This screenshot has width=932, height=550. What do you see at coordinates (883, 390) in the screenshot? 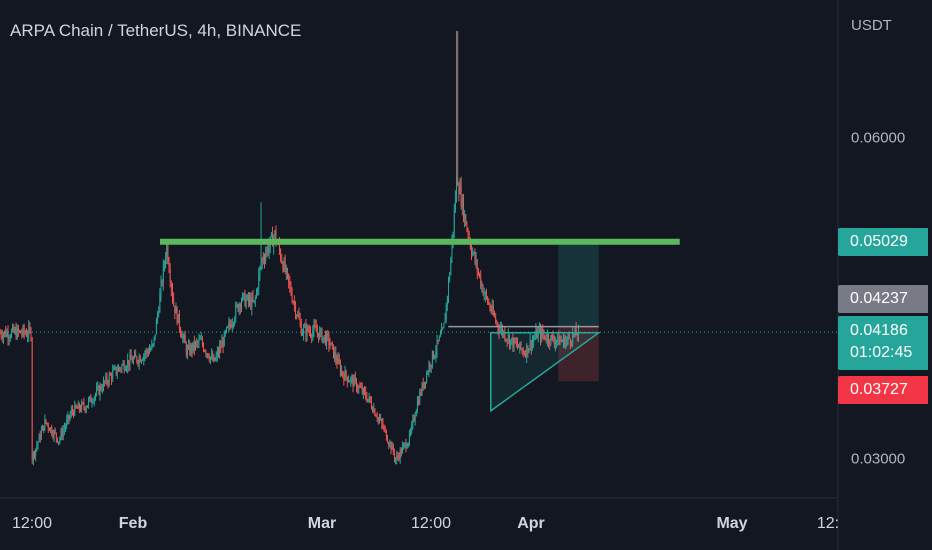
I see `stop-loss-price-tag: 0.03727` at bounding box center [883, 390].